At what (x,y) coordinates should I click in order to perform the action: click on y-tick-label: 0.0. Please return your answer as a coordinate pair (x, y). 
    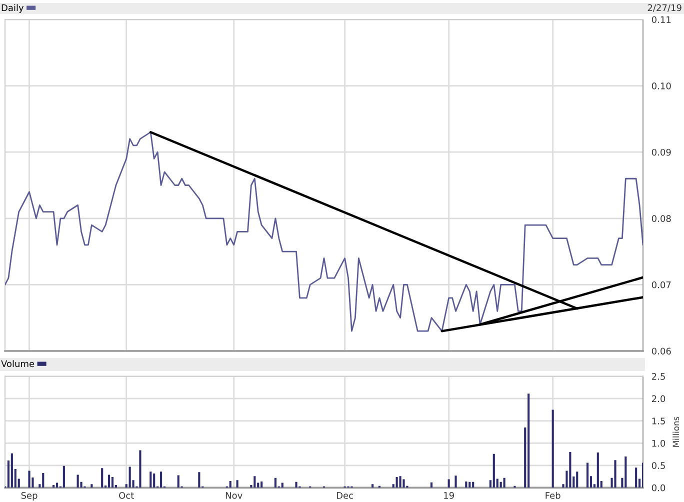
    Looking at the image, I should click on (659, 488).